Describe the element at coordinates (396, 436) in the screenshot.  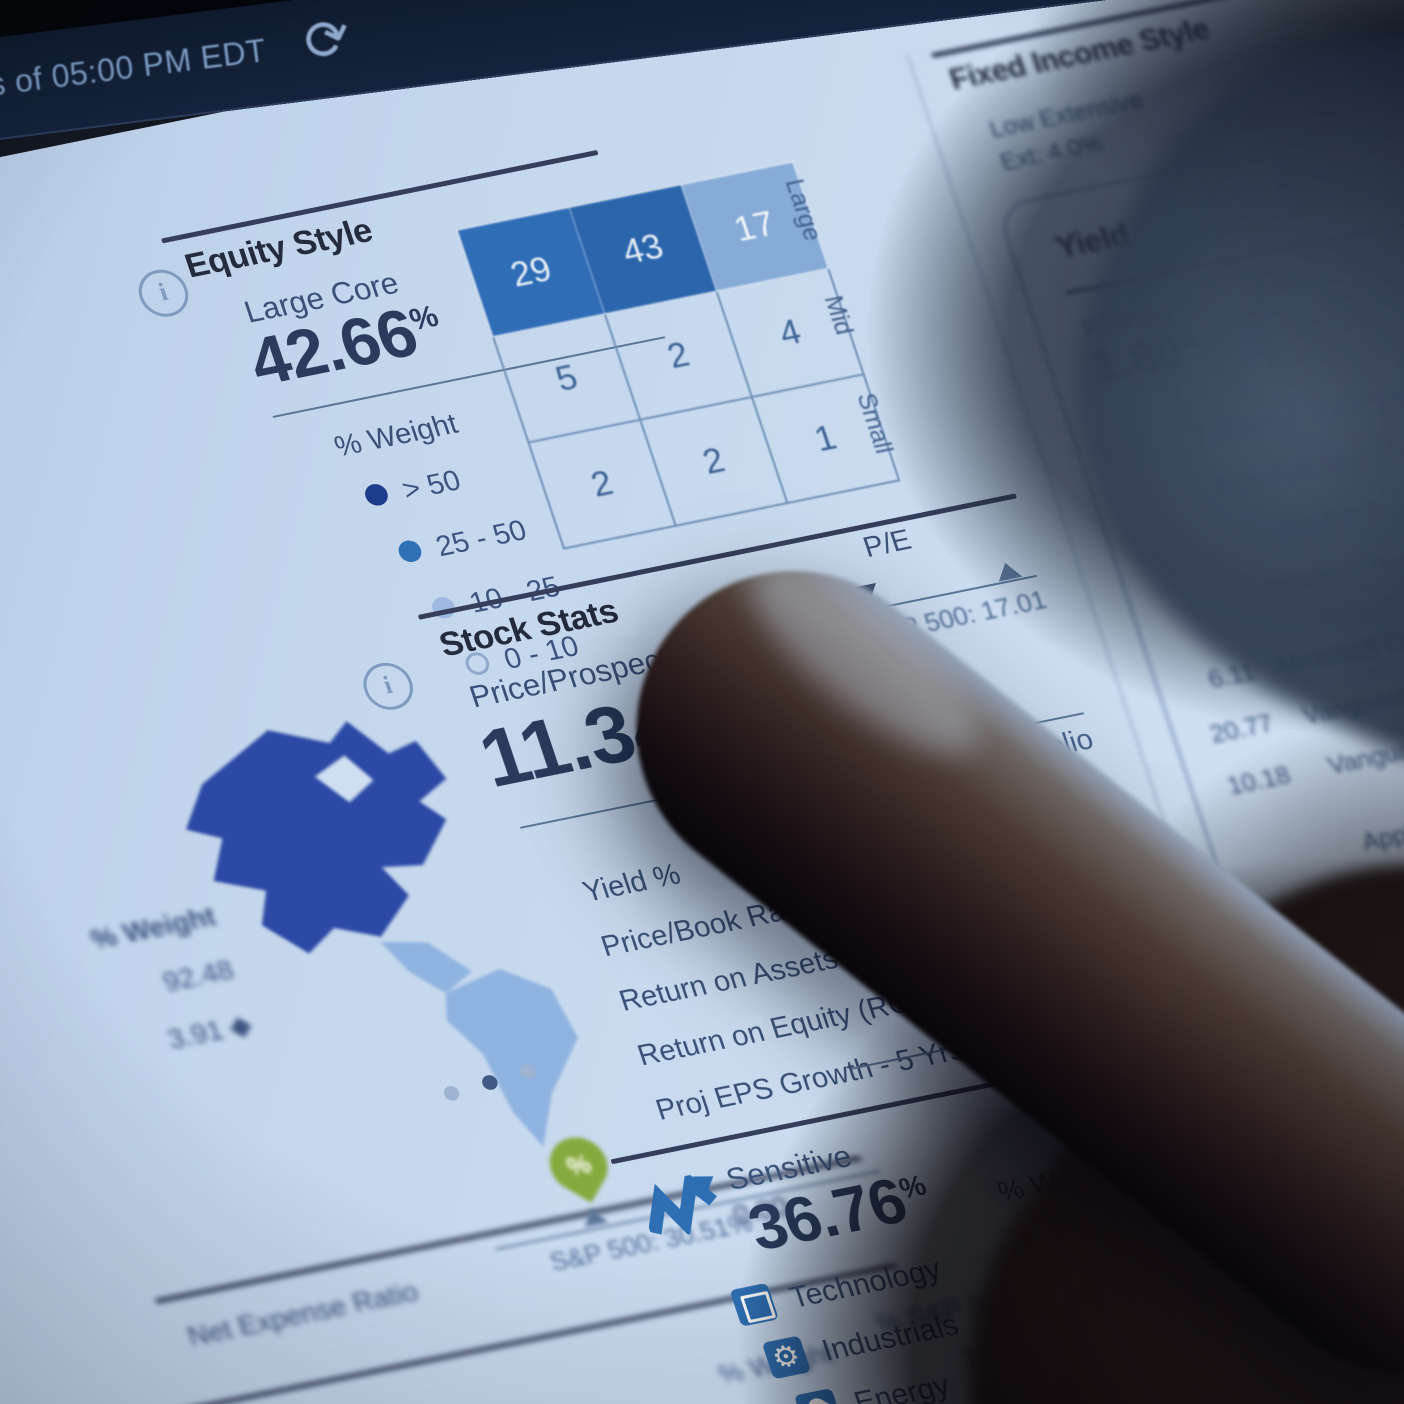
I see `weight-legend-title: % Weight` at that location.